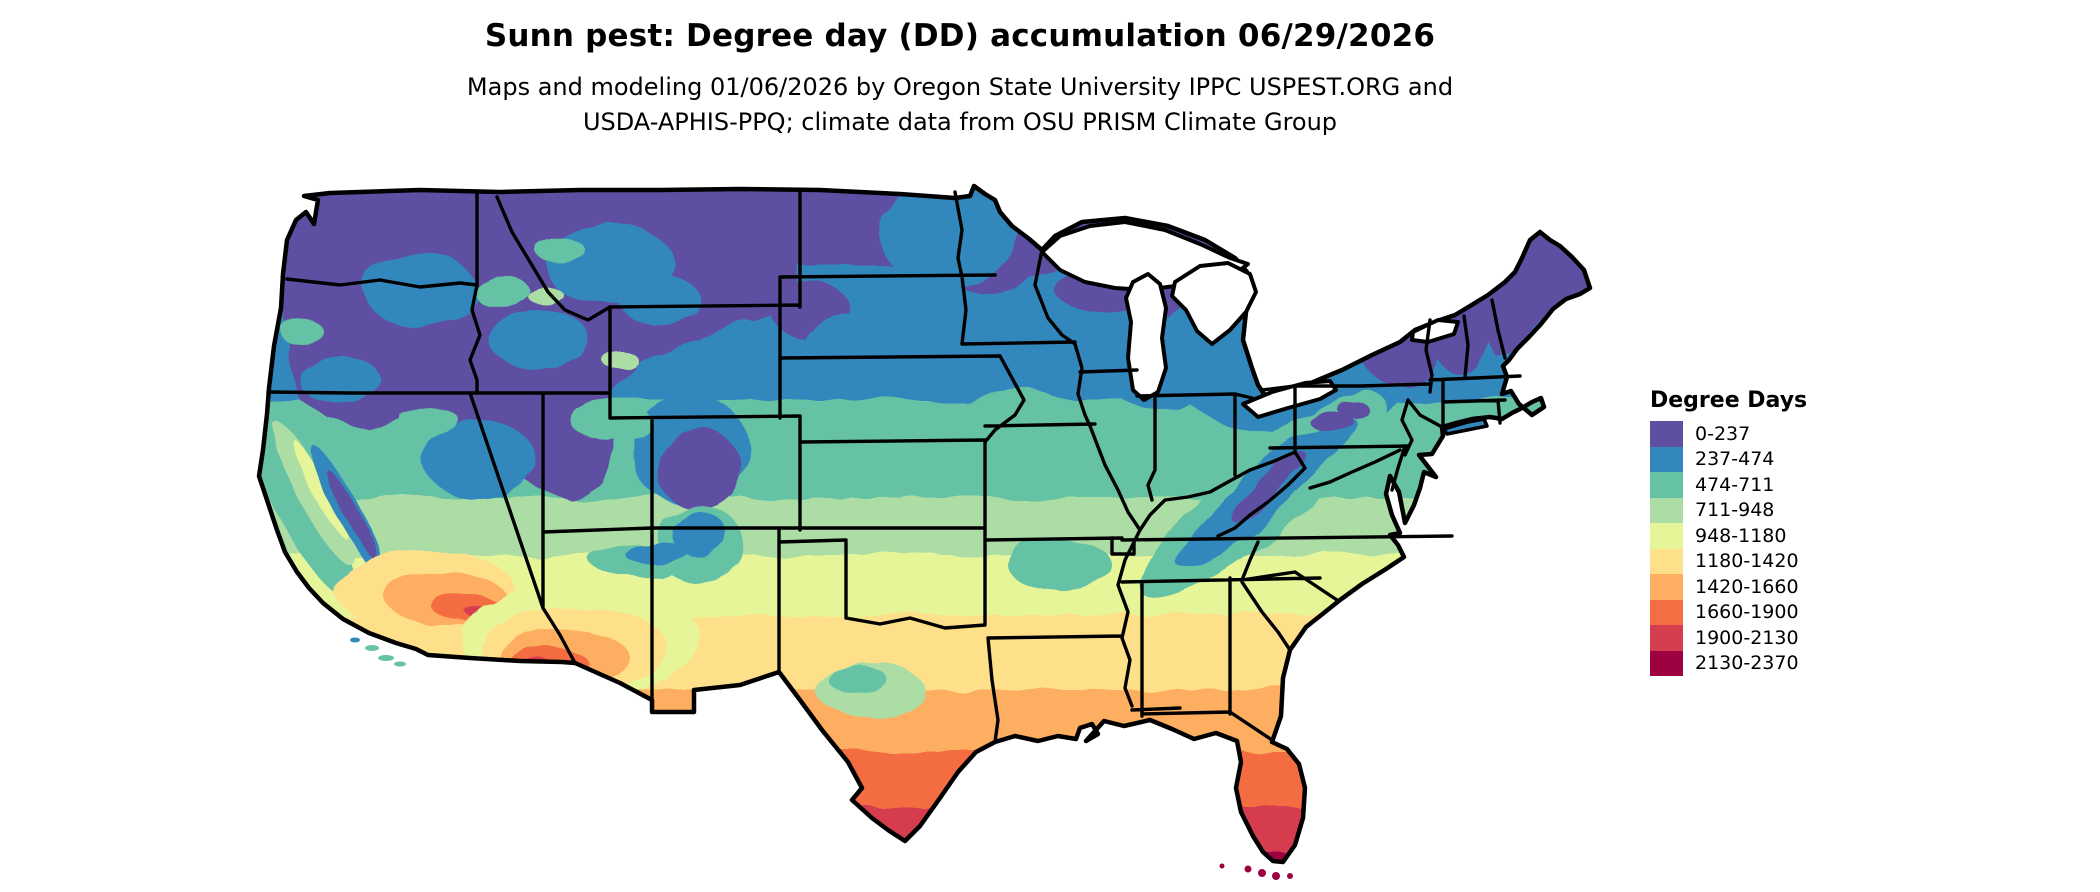  I want to click on legend-label: 1900-2130, so click(1747, 637).